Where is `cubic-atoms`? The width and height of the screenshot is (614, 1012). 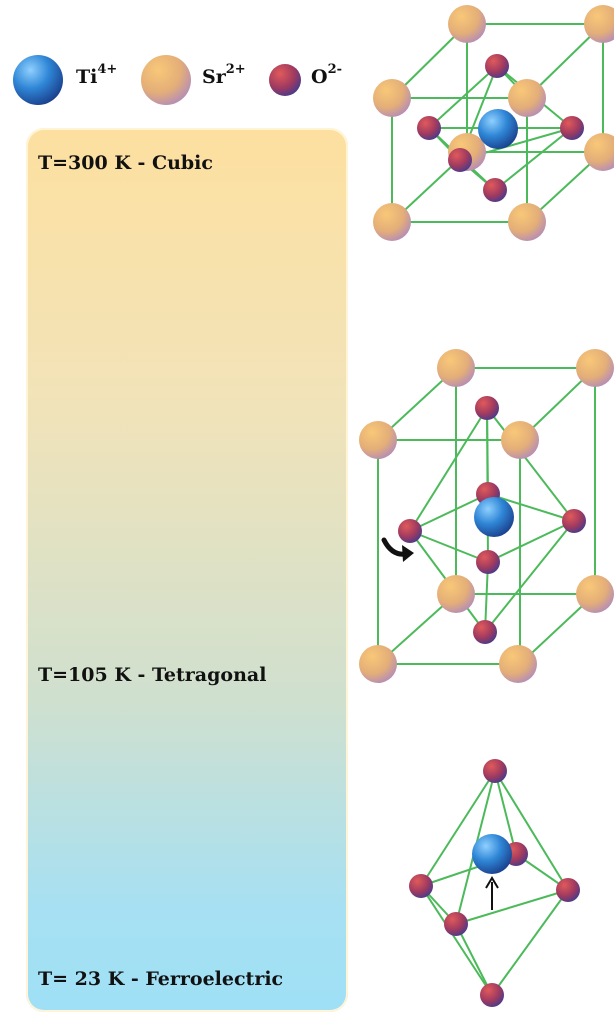
cubic-atoms is located at coordinates (493, 123).